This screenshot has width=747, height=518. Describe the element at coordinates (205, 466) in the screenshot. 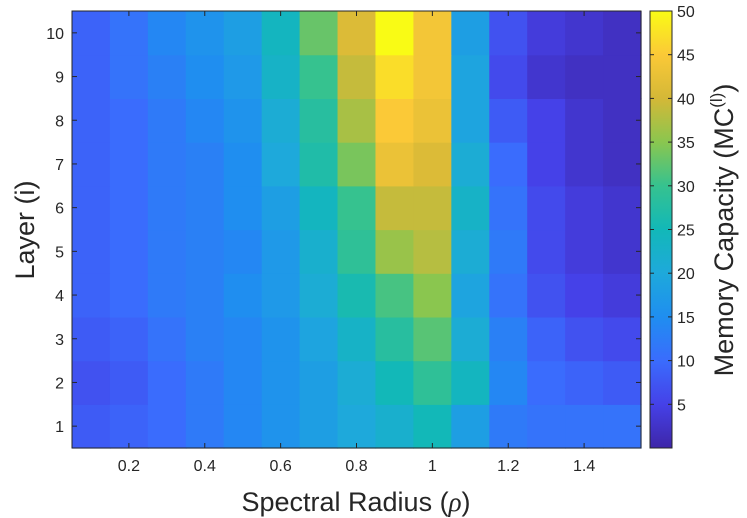

I see `x-tick-label: 0.4` at that location.